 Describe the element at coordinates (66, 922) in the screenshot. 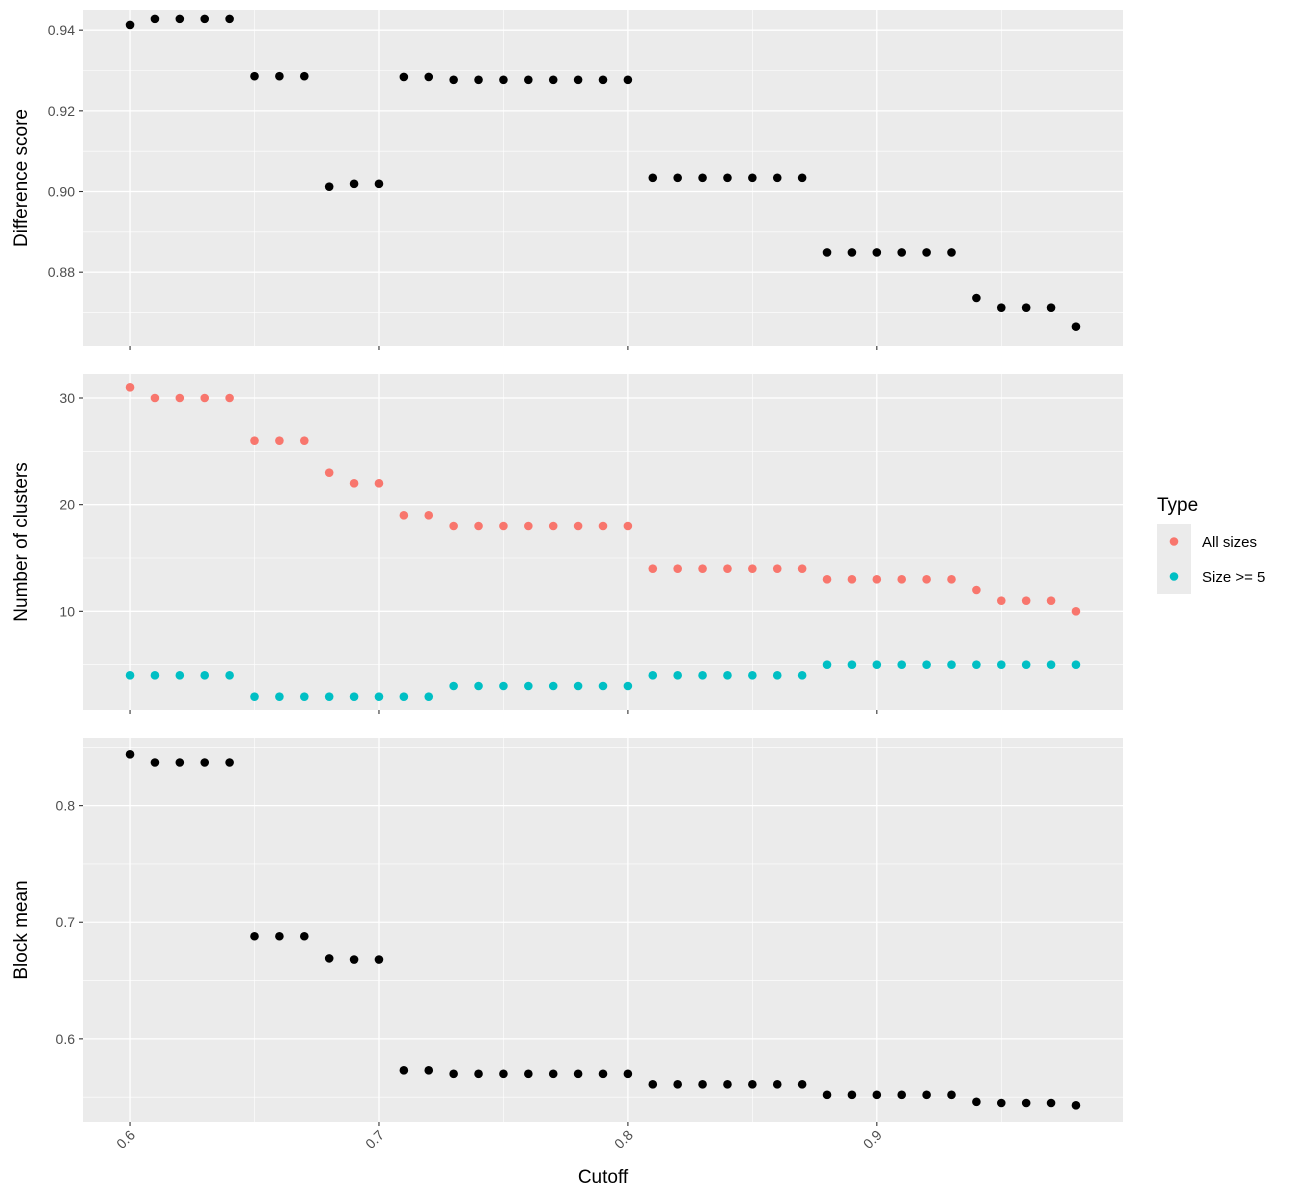

I see `y-tick-label: 0.7` at that location.